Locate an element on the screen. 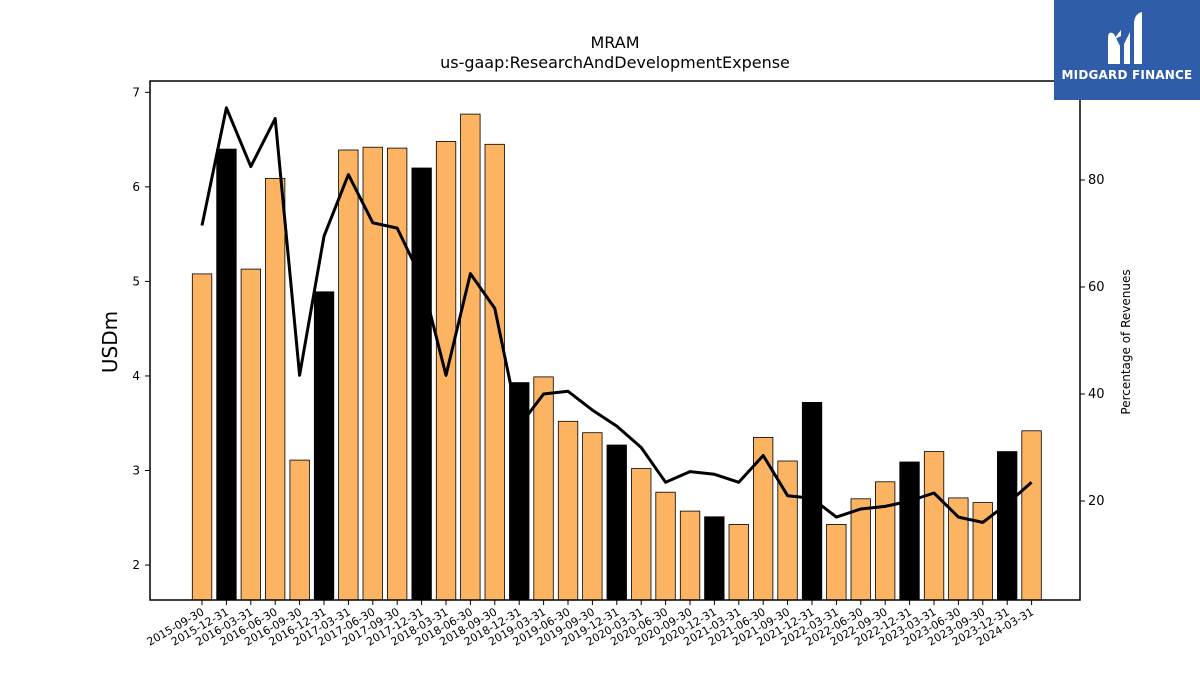 This screenshot has width=1200, height=675. chart-subtitle: us-gaap:ResearchAndDevelopmentExpense is located at coordinates (615, 62).